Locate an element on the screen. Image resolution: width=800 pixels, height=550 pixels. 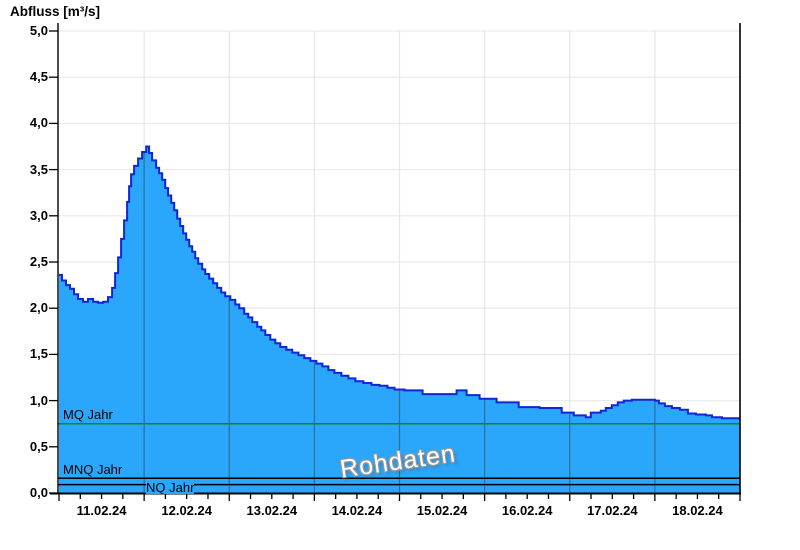
y-tick-label: 1,0 is located at coordinates (38, 400).